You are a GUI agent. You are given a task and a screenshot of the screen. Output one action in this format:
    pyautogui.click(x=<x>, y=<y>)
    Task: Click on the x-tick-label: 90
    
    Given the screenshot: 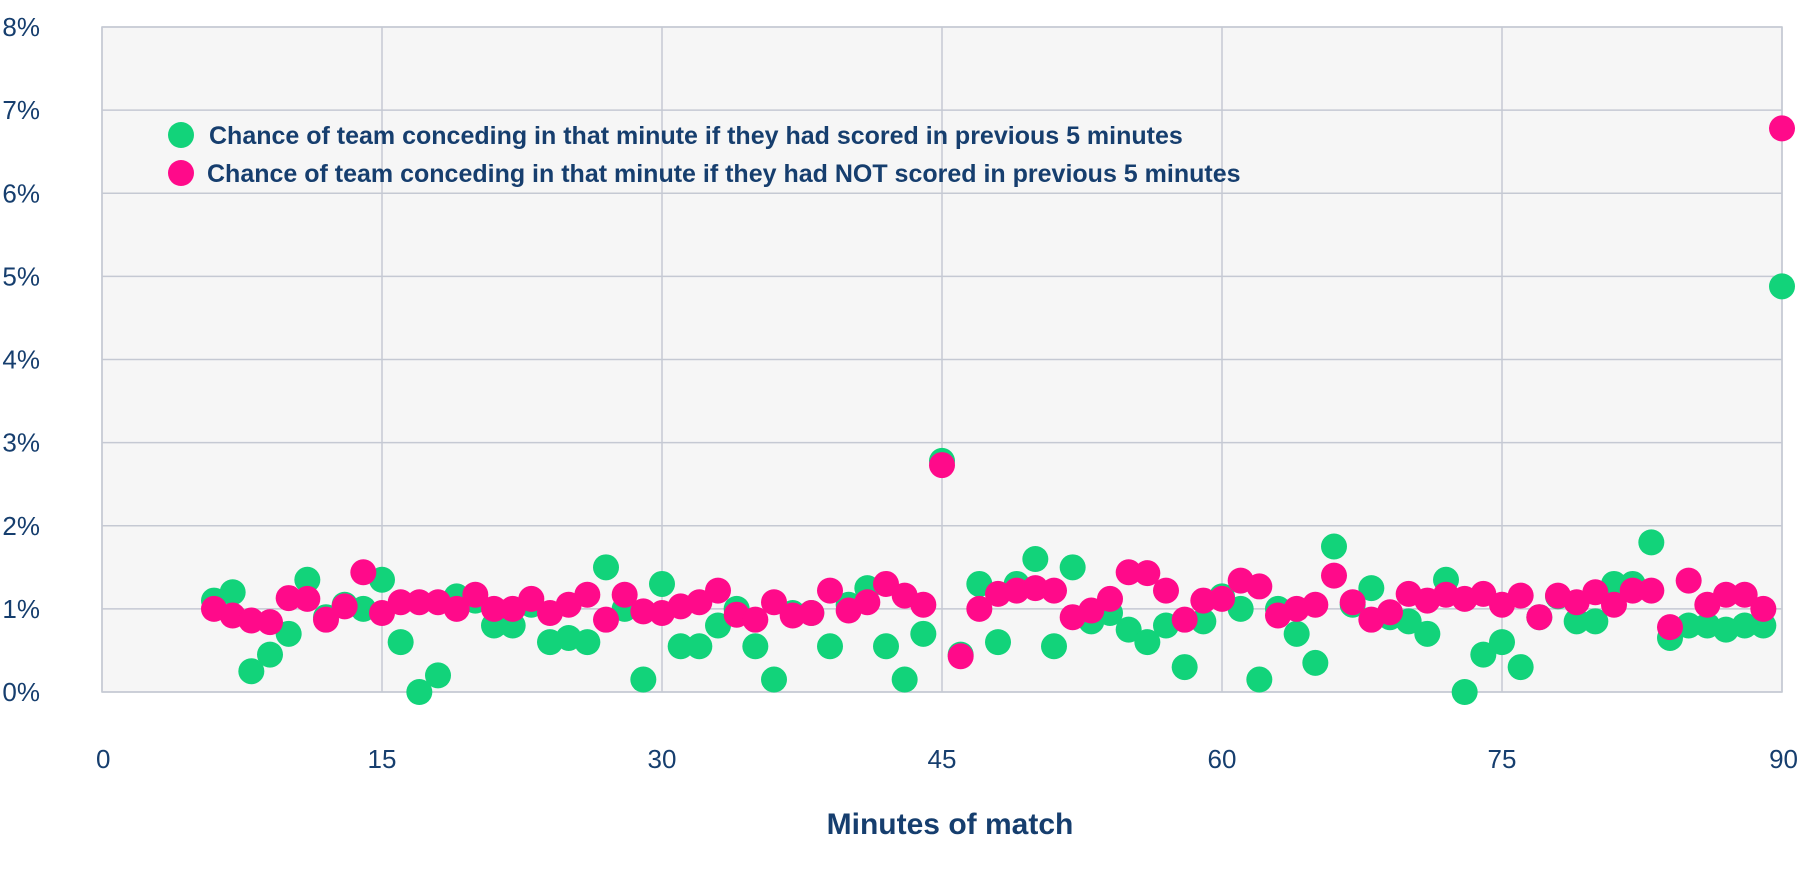 What is the action you would take?
    pyautogui.click(x=1783, y=759)
    